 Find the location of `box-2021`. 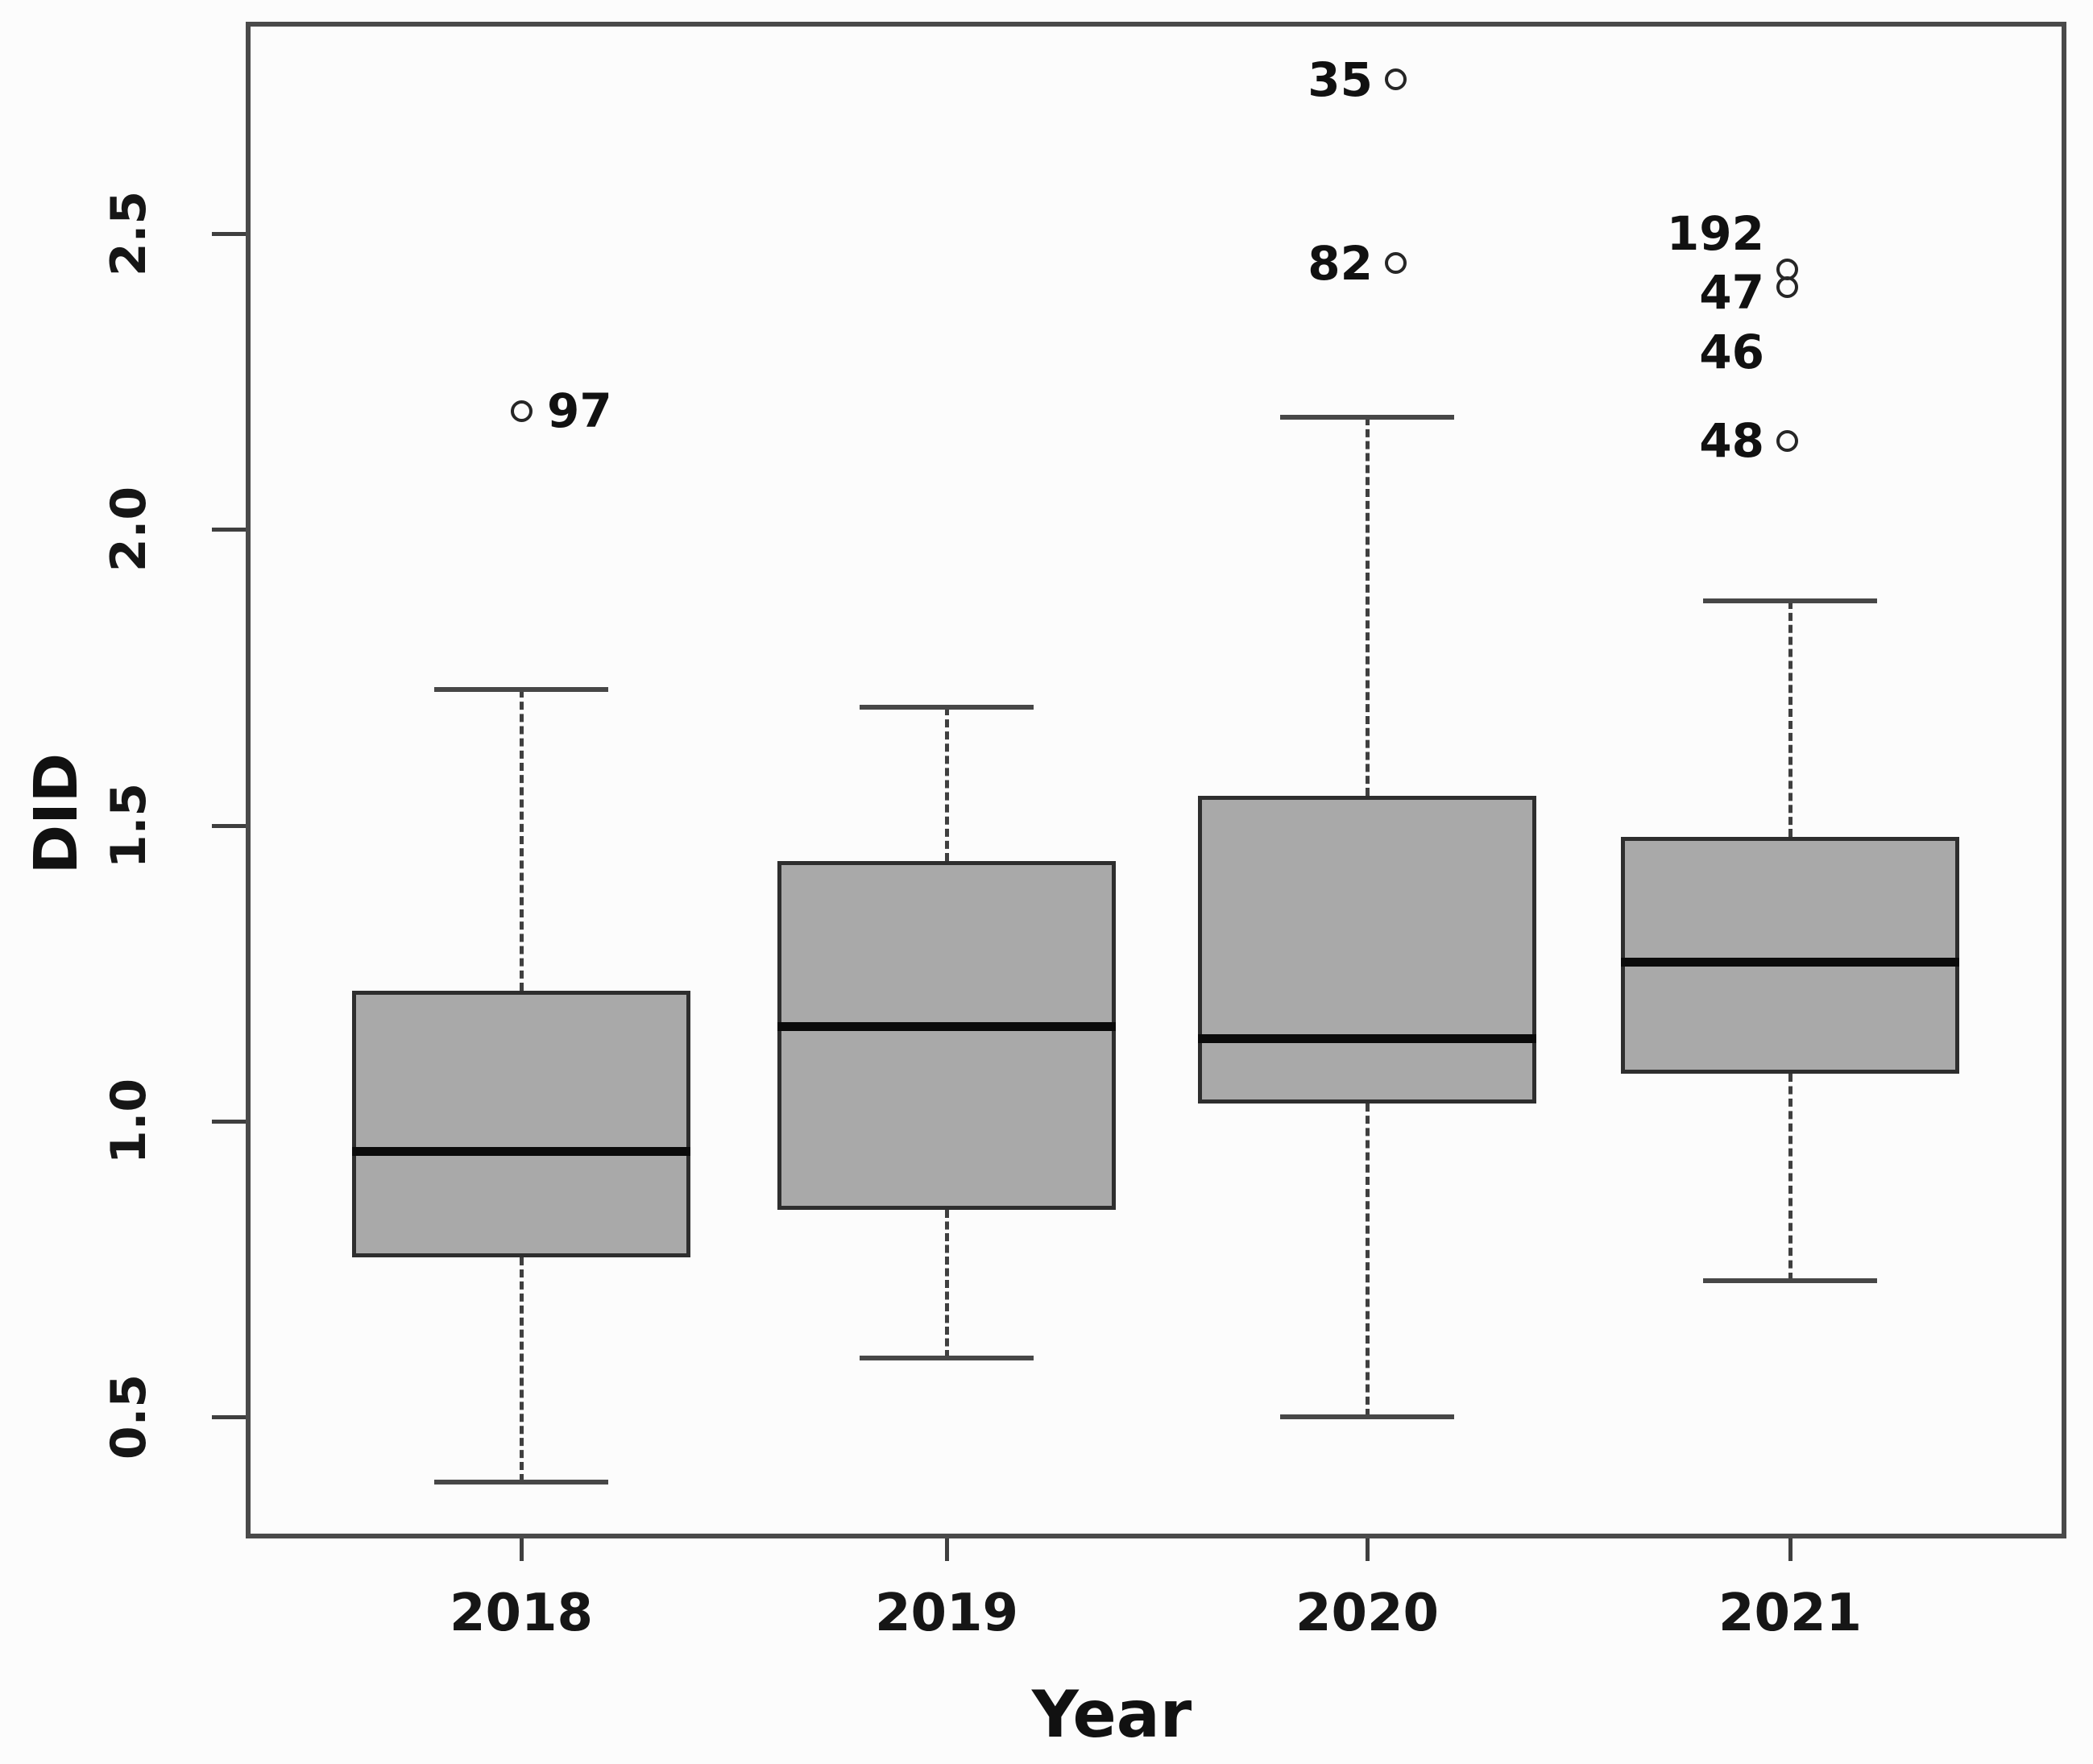

box-2021 is located at coordinates (1790, 956).